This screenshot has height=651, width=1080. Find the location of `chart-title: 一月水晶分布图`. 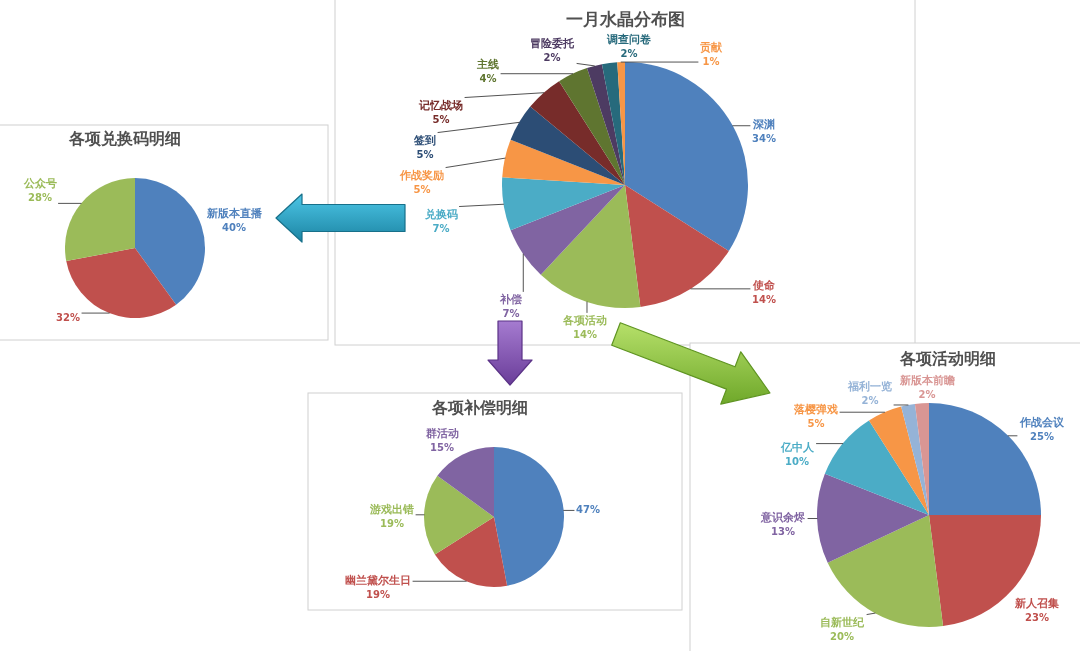

chart-title: 一月水晶分布图 is located at coordinates (625, 19).